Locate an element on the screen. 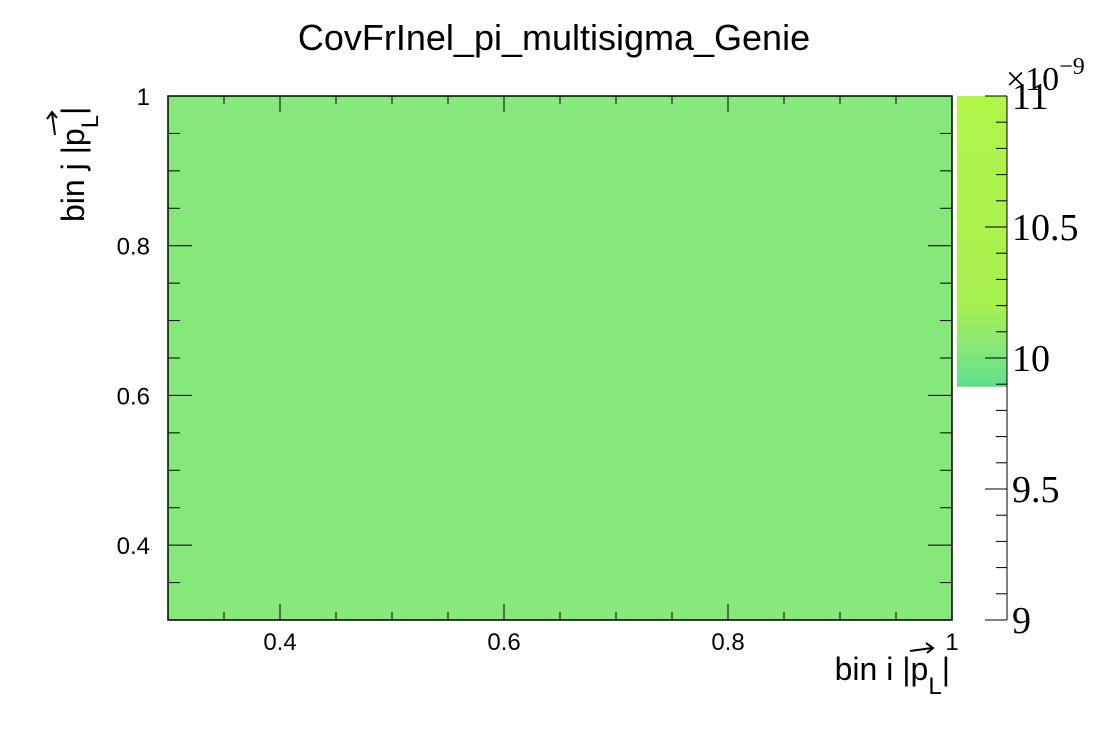 Image resolution: width=1120 pixels, height=740 pixels. colorbar-exponent: ×10⁻⁹ is located at coordinates (1045, 76).